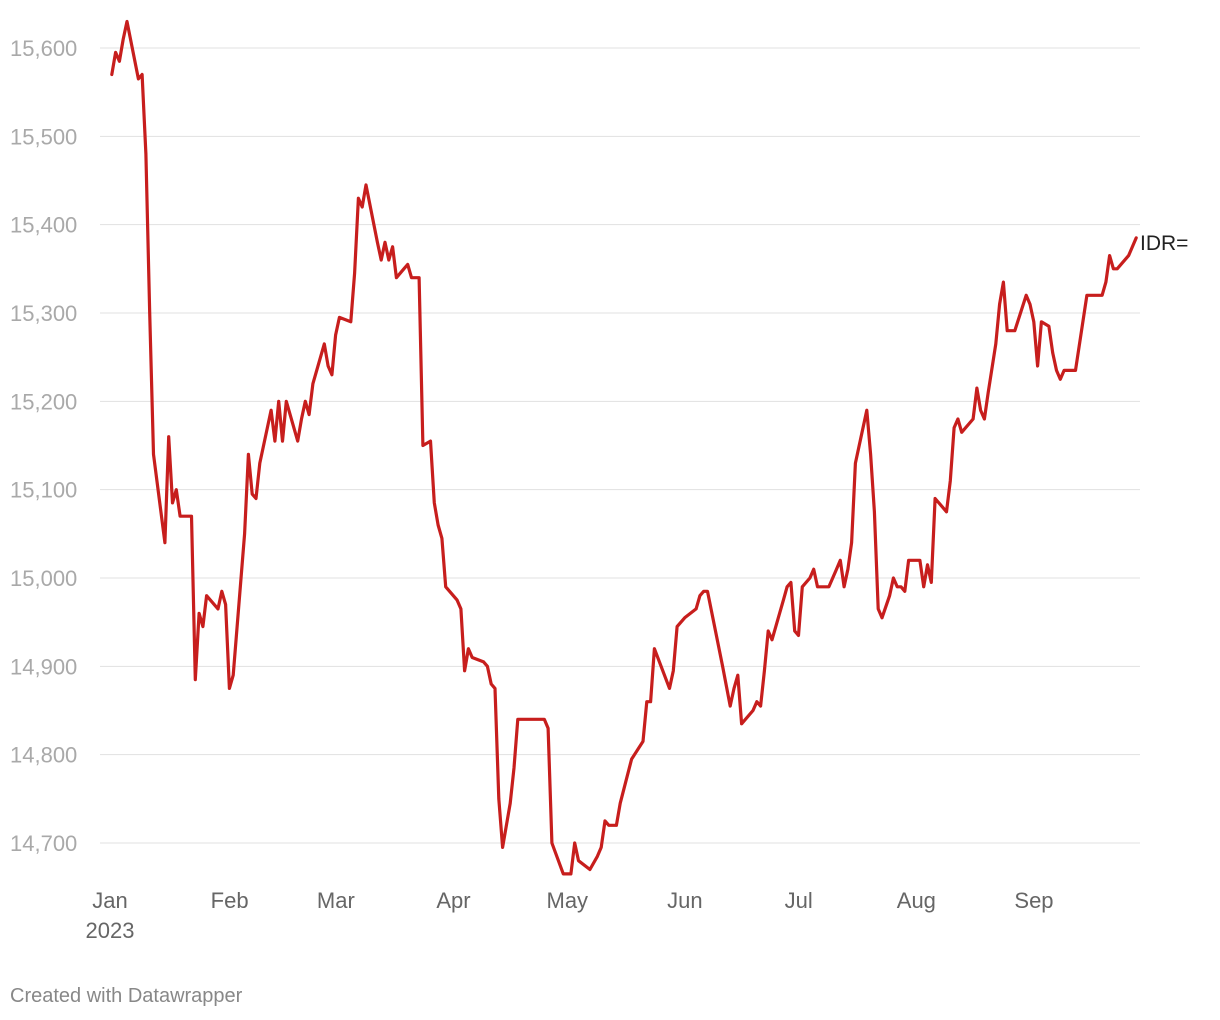 The image size is (1220, 1020). I want to click on y-tick-label: 14,800, so click(43, 755).